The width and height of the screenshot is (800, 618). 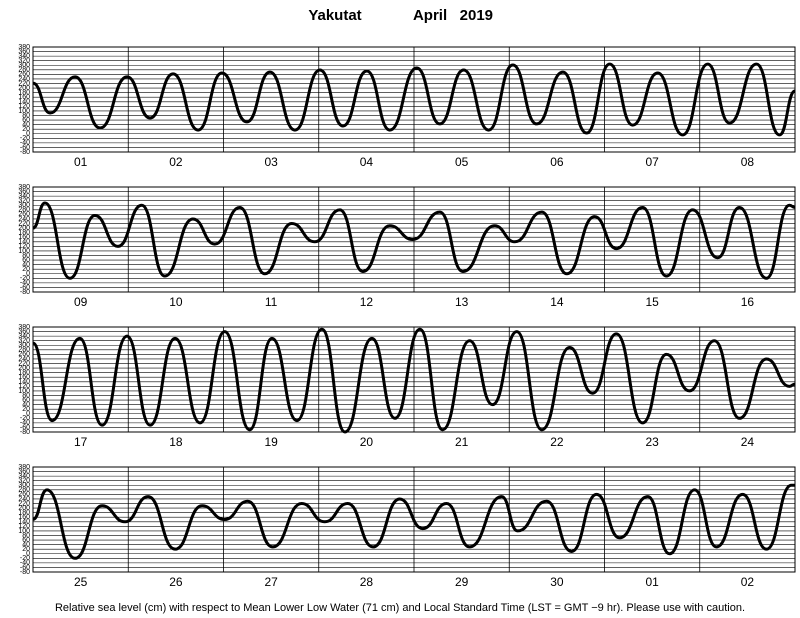 What do you see at coordinates (271, 302) in the screenshot?
I see `day-label: 11` at bounding box center [271, 302].